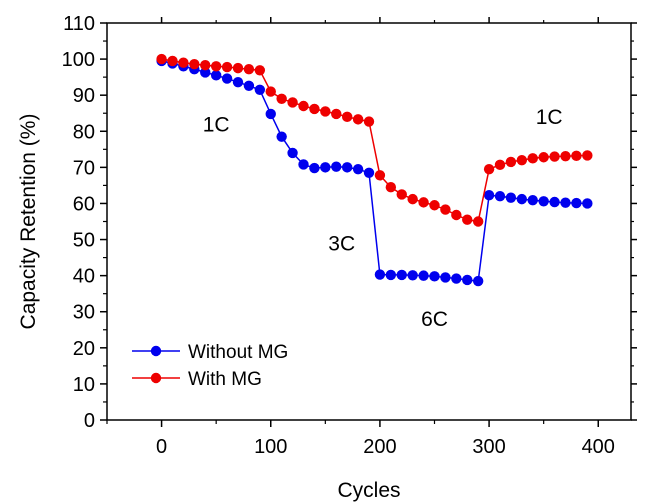 Image resolution: width=645 pixels, height=504 pixels. Describe the element at coordinates (84, 96) in the screenshot. I see `y-tick-label: 90` at that location.